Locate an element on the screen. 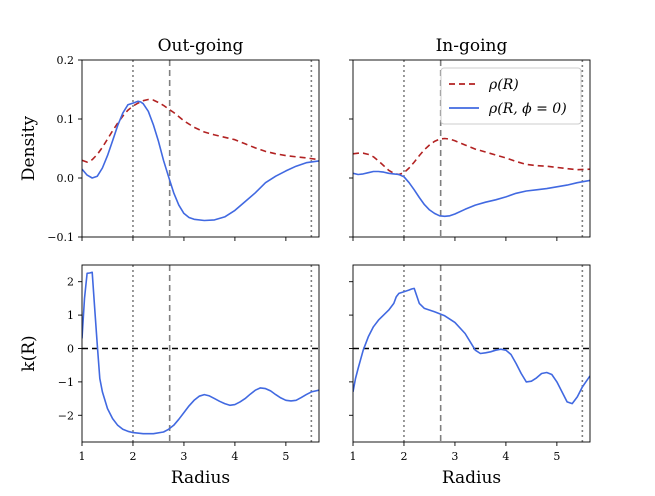 This screenshot has height=496, width=655. y-tick-label: 1 is located at coordinates (70, 315).